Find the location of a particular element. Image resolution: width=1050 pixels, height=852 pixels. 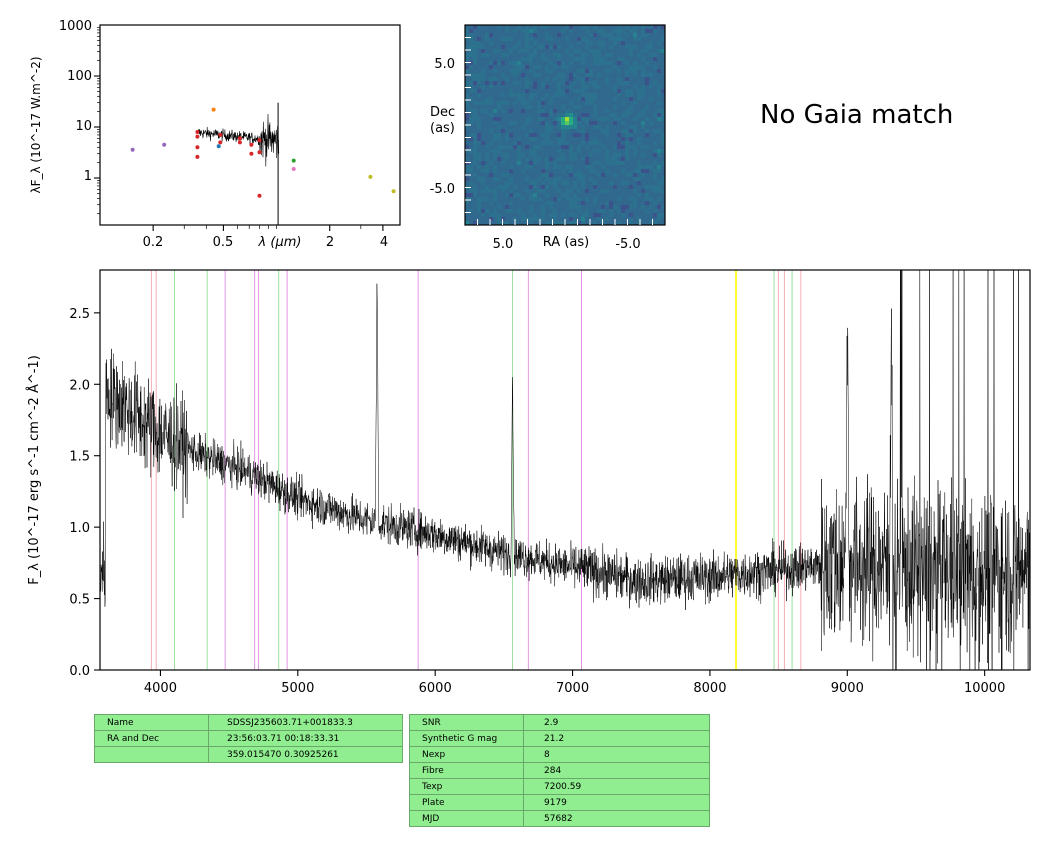

sed-ytick-1000: 1000 is located at coordinates (75, 26).